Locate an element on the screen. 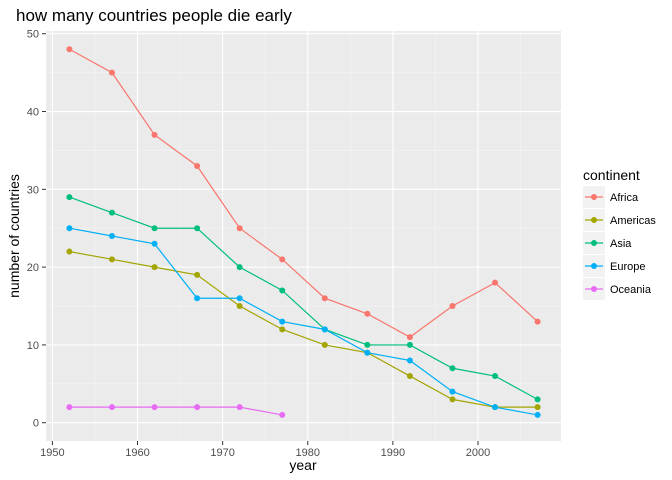  legend-label: Oceania is located at coordinates (631, 290).